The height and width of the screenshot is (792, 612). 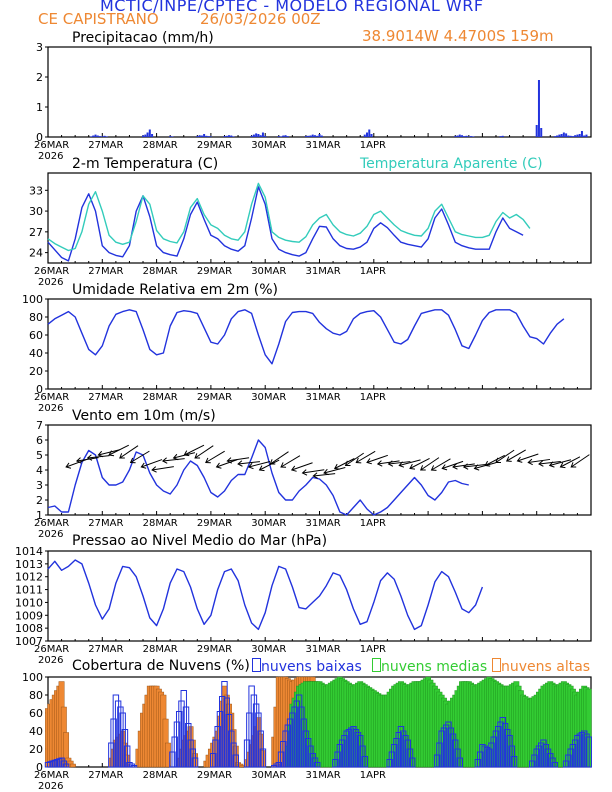 What do you see at coordinates (50, 786) in the screenshot?
I see `clouds-year-label: 2026` at bounding box center [50, 786].